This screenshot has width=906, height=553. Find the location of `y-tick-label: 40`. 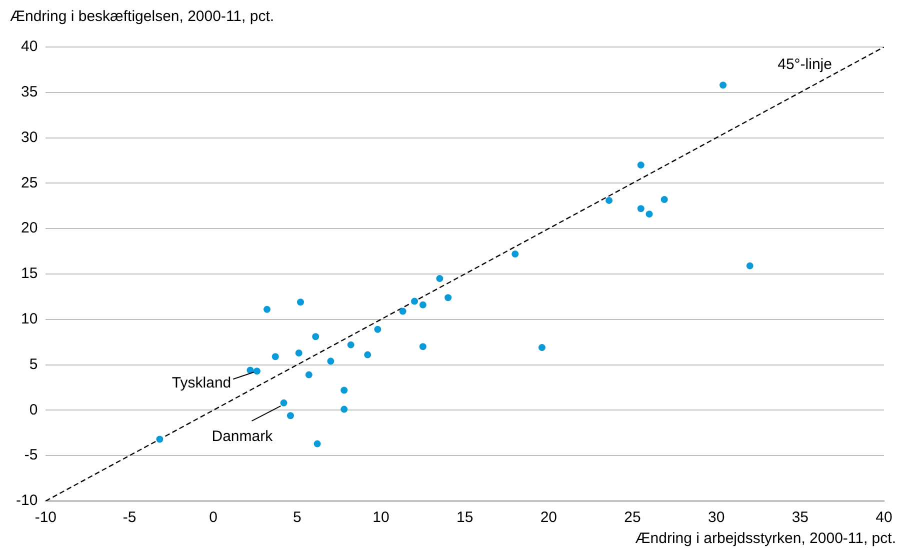

y-tick-label: 40 is located at coordinates (29, 47).